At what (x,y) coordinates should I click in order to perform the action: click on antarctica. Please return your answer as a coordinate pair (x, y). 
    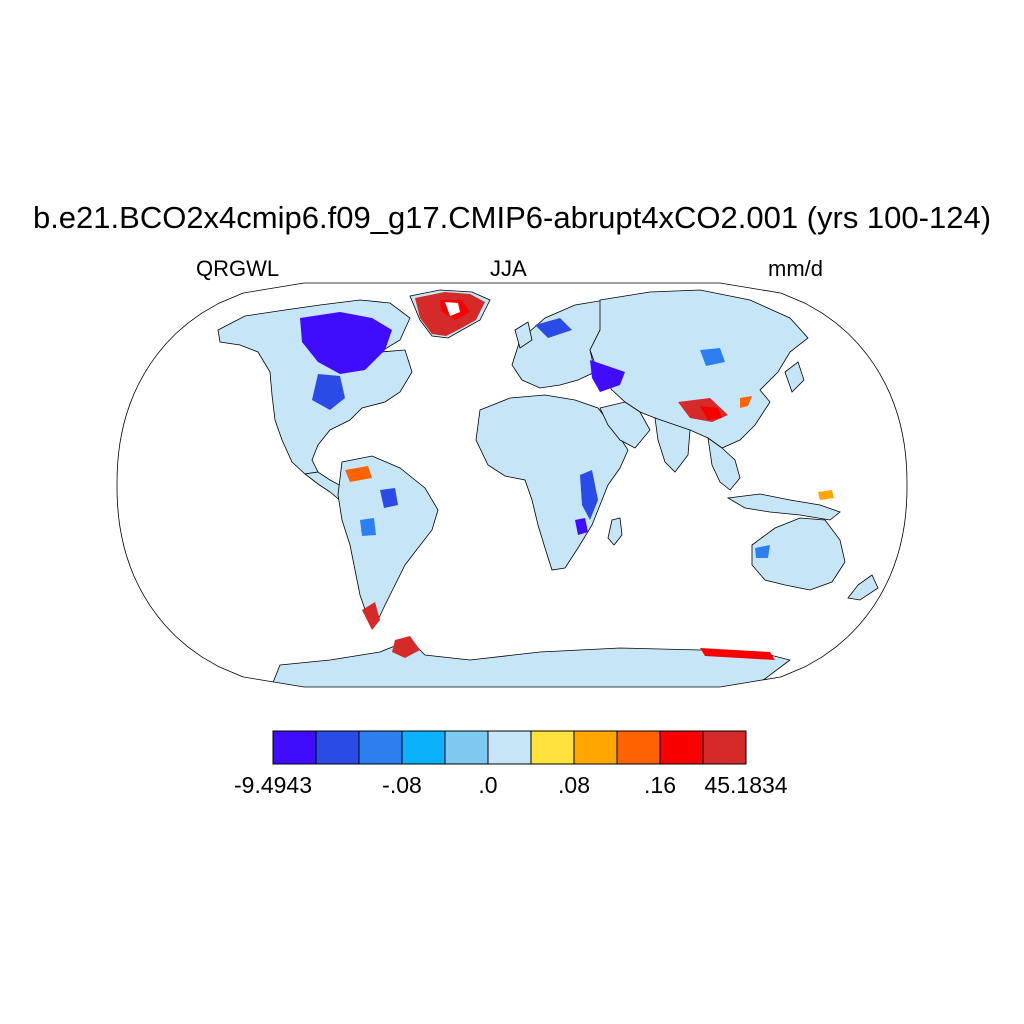
    Looking at the image, I should click on (530, 663).